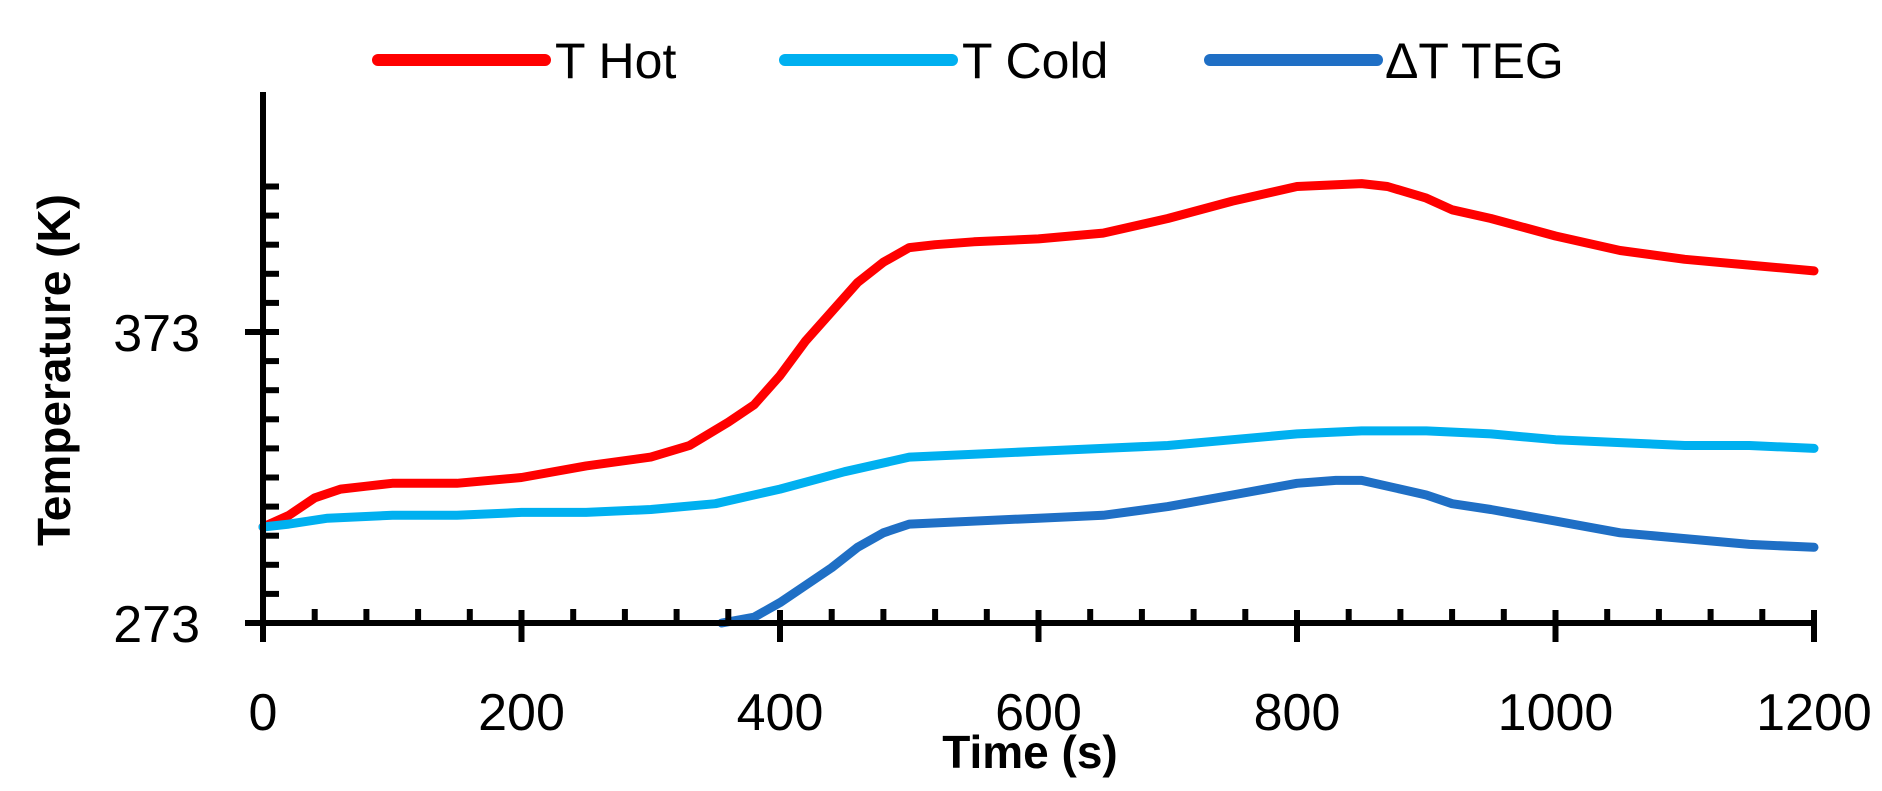 The image size is (1882, 791). What do you see at coordinates (780, 713) in the screenshot?
I see `x-tick-label: 400` at bounding box center [780, 713].